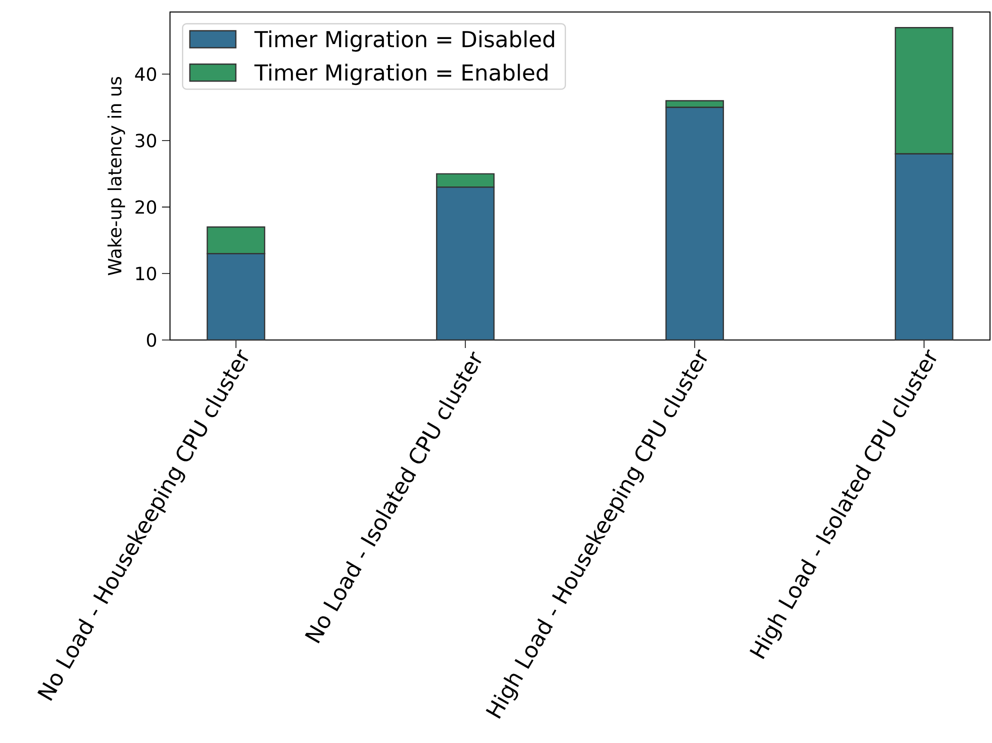 The image size is (992, 743). What do you see at coordinates (401, 75) in the screenshot?
I see `legend-label: Timer Migration = Enabled` at bounding box center [401, 75].